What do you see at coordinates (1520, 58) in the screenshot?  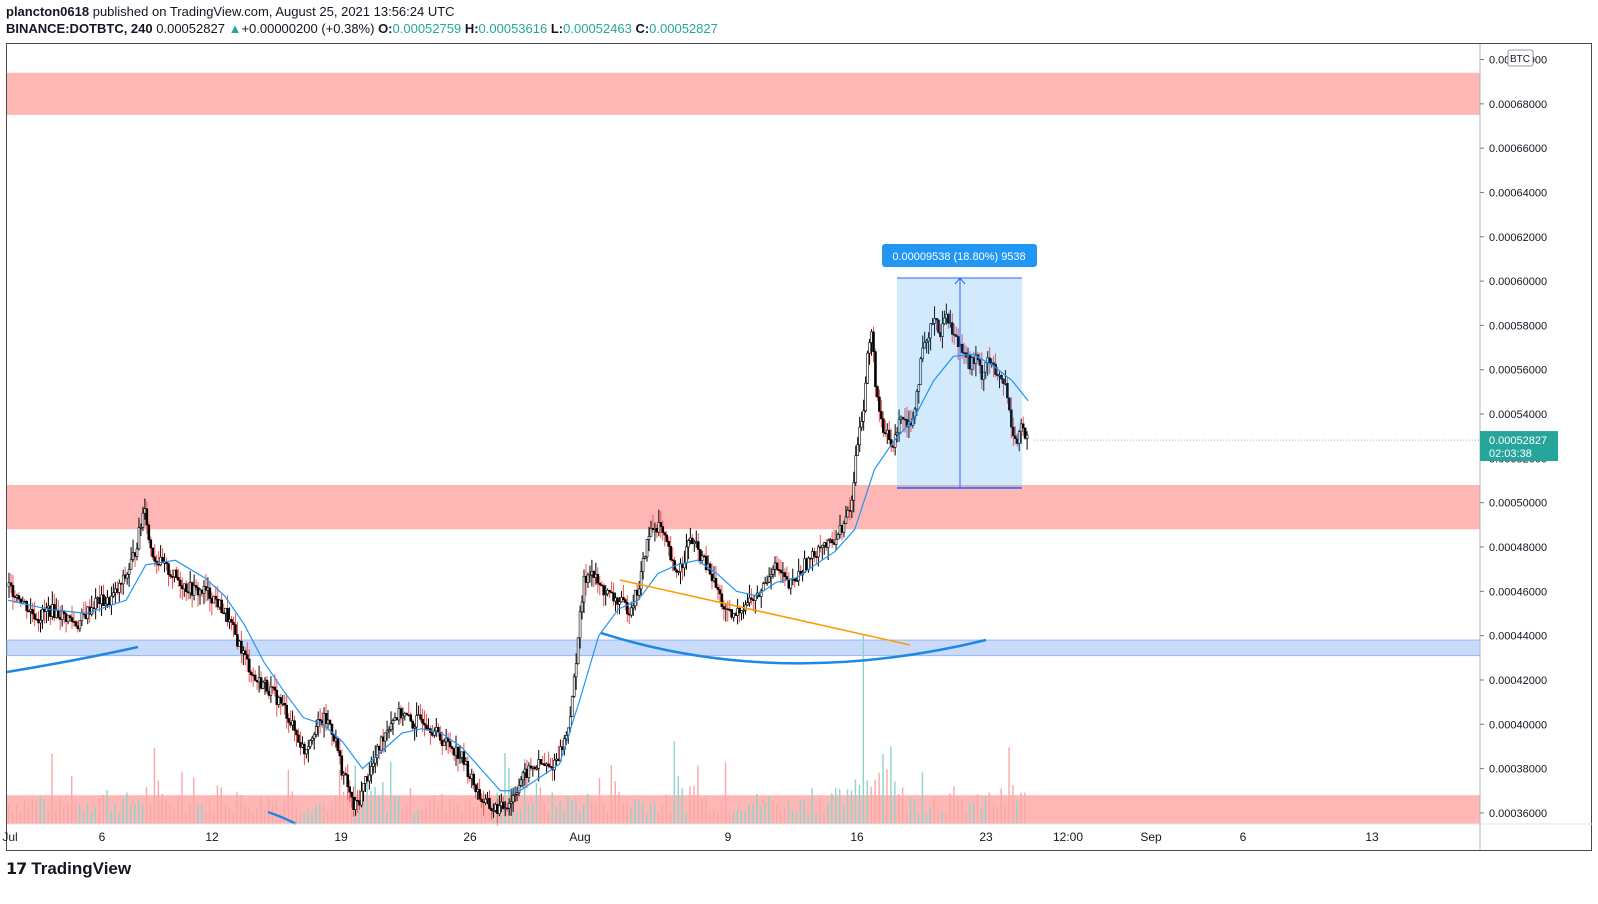 I see `currency-badge` at bounding box center [1520, 58].